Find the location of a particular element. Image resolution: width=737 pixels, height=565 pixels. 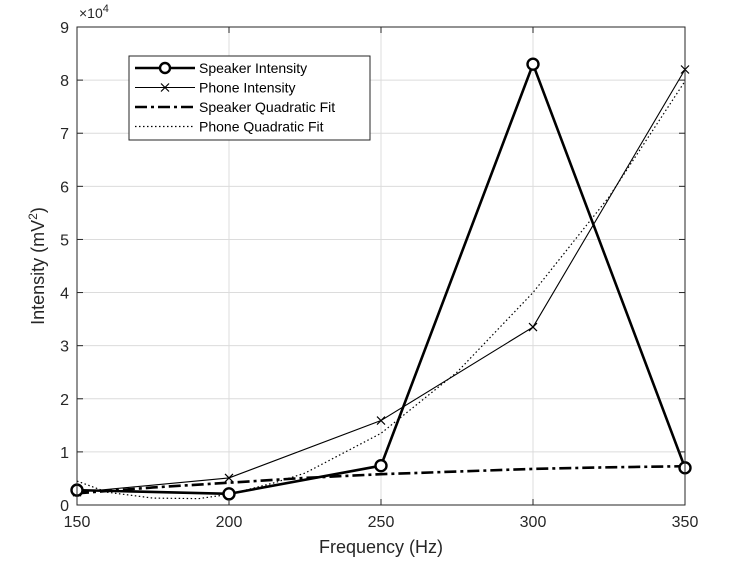

x-axis-title: Frequency (Hz) is located at coordinates (381, 547).